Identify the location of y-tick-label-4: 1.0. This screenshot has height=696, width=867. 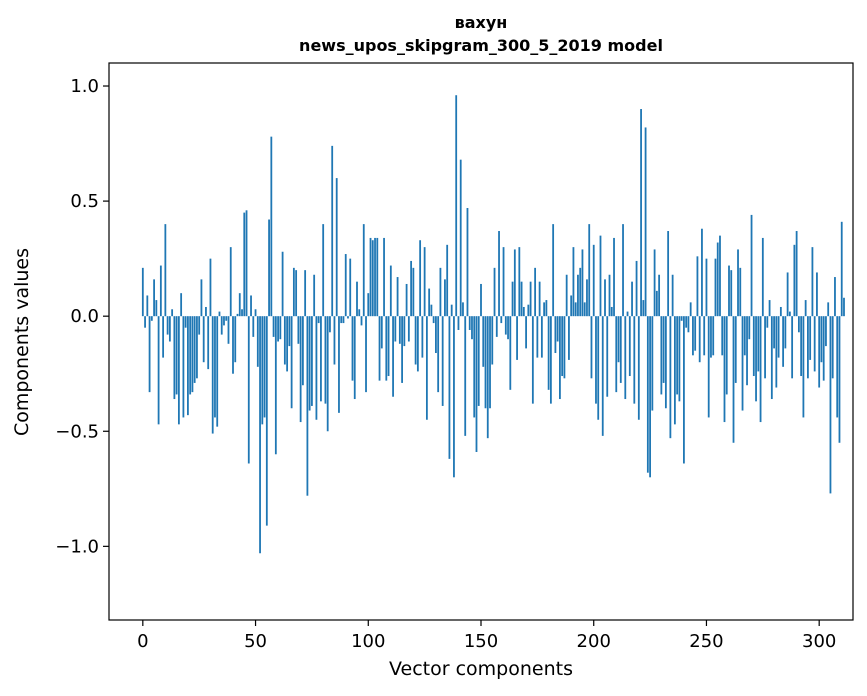
(84, 86).